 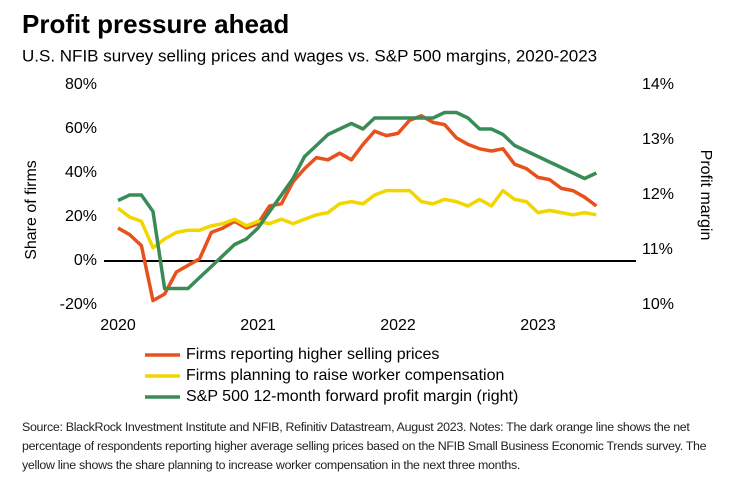 I want to click on y-tick-label: 0%, so click(x=85, y=260).